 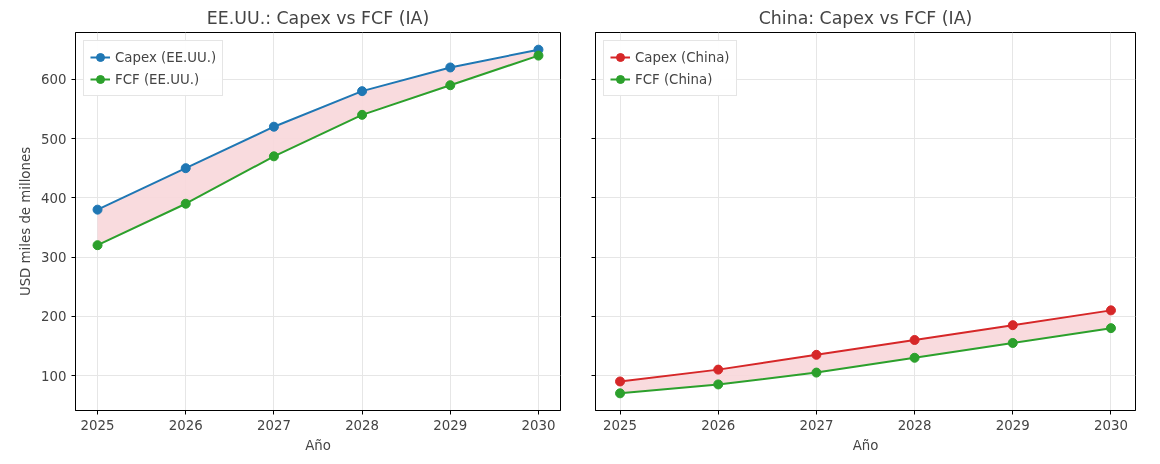 I want to click on y-axis-title: USD miles de millones, so click(x=26, y=221).